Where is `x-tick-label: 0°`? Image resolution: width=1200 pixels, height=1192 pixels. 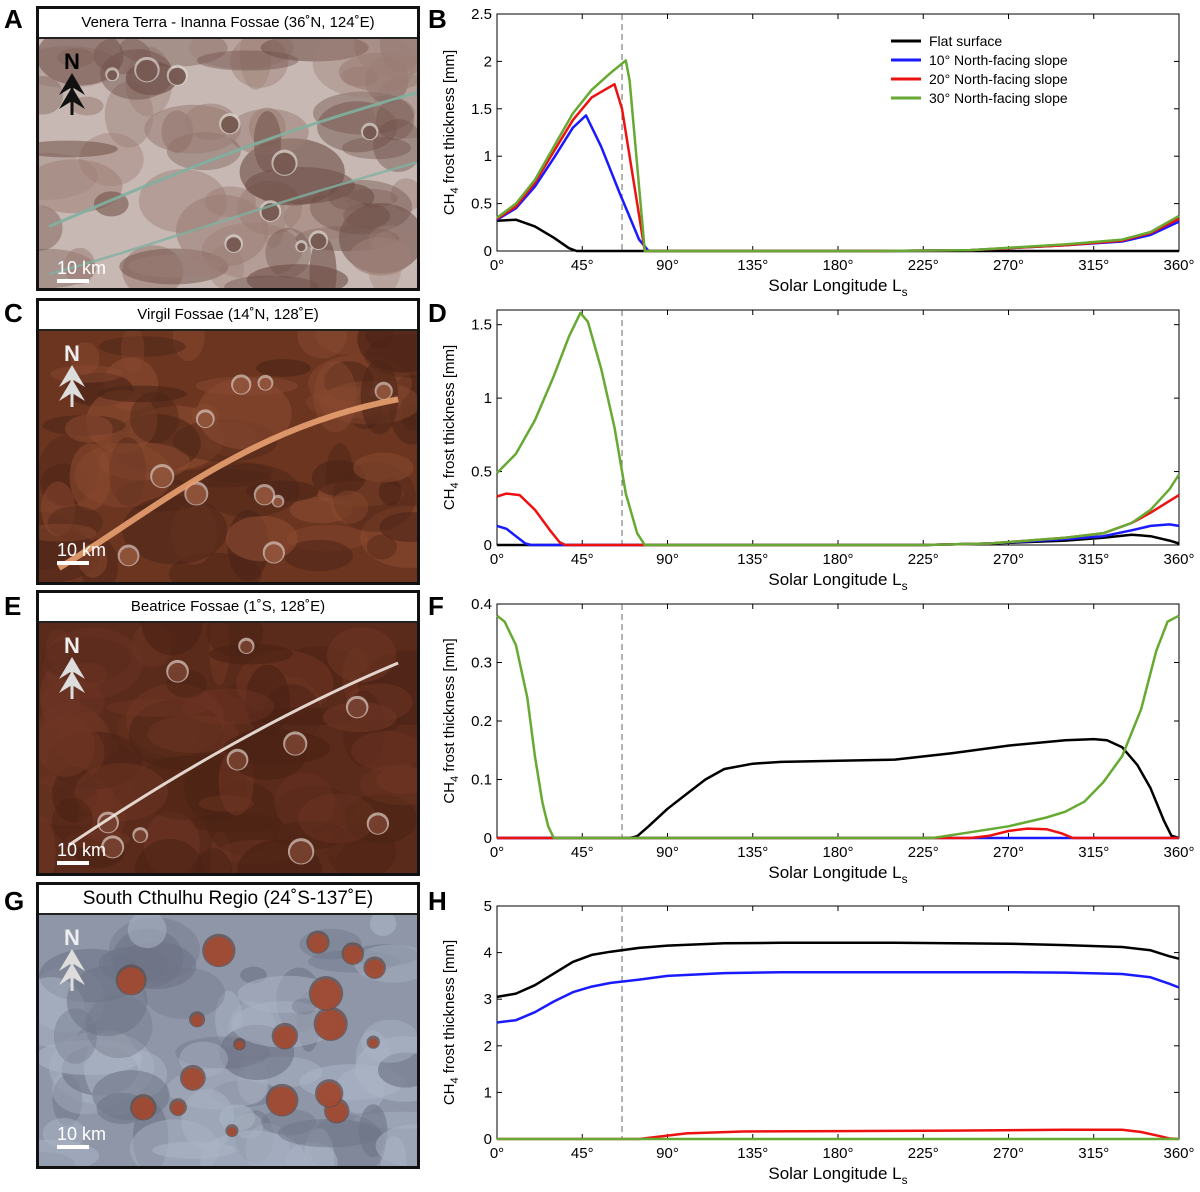
x-tick-label: 0° is located at coordinates (497, 1153).